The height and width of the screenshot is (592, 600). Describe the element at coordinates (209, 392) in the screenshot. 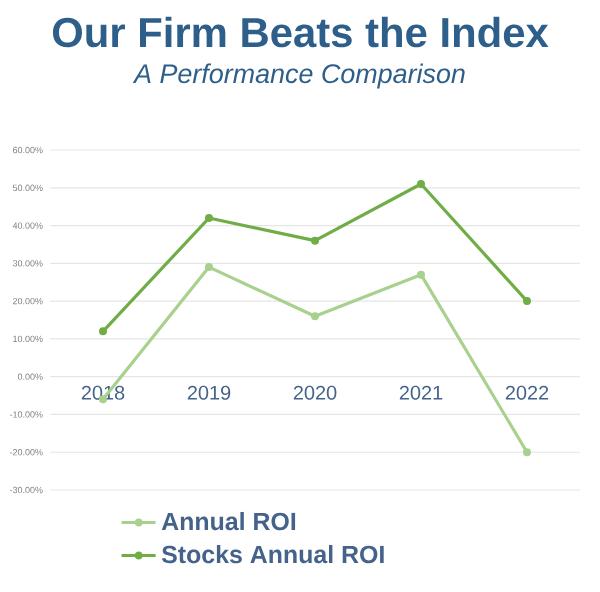

I see `x-tick-label: 2019` at that location.